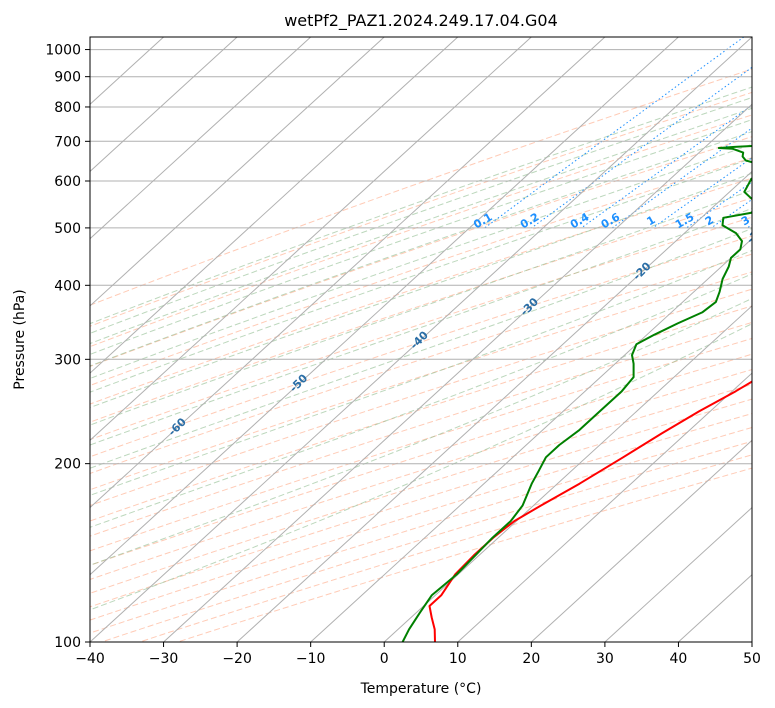 This screenshot has width=775, height=708. Describe the element at coordinates (384, 659) in the screenshot. I see `x-tick-label: 0` at that location.